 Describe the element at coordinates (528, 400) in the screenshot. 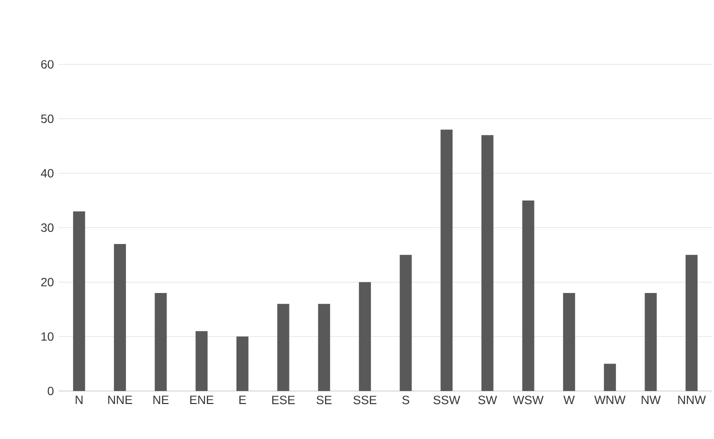

I see `x-tick-label: WSW` at that location.